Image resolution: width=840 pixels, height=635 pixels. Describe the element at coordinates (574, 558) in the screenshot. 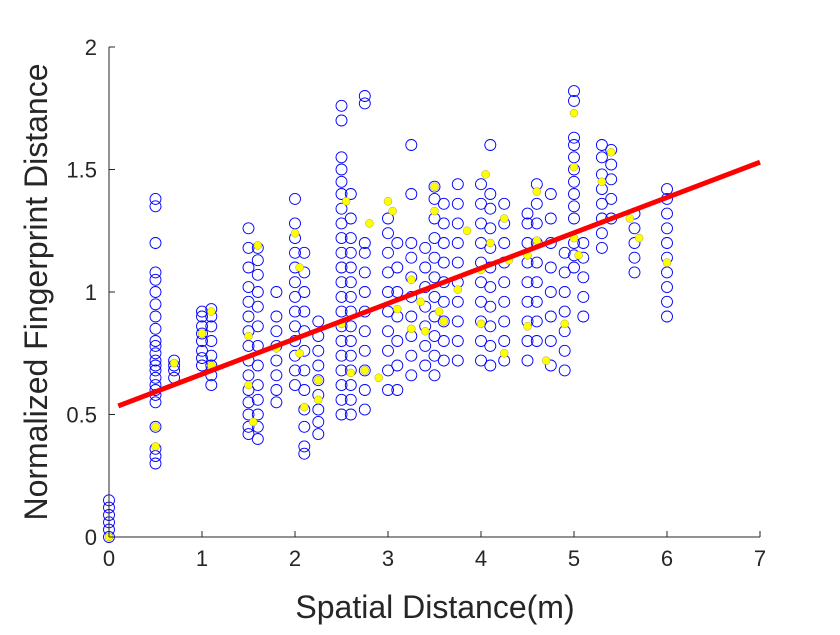

I see `x-tick-label: 5` at that location.